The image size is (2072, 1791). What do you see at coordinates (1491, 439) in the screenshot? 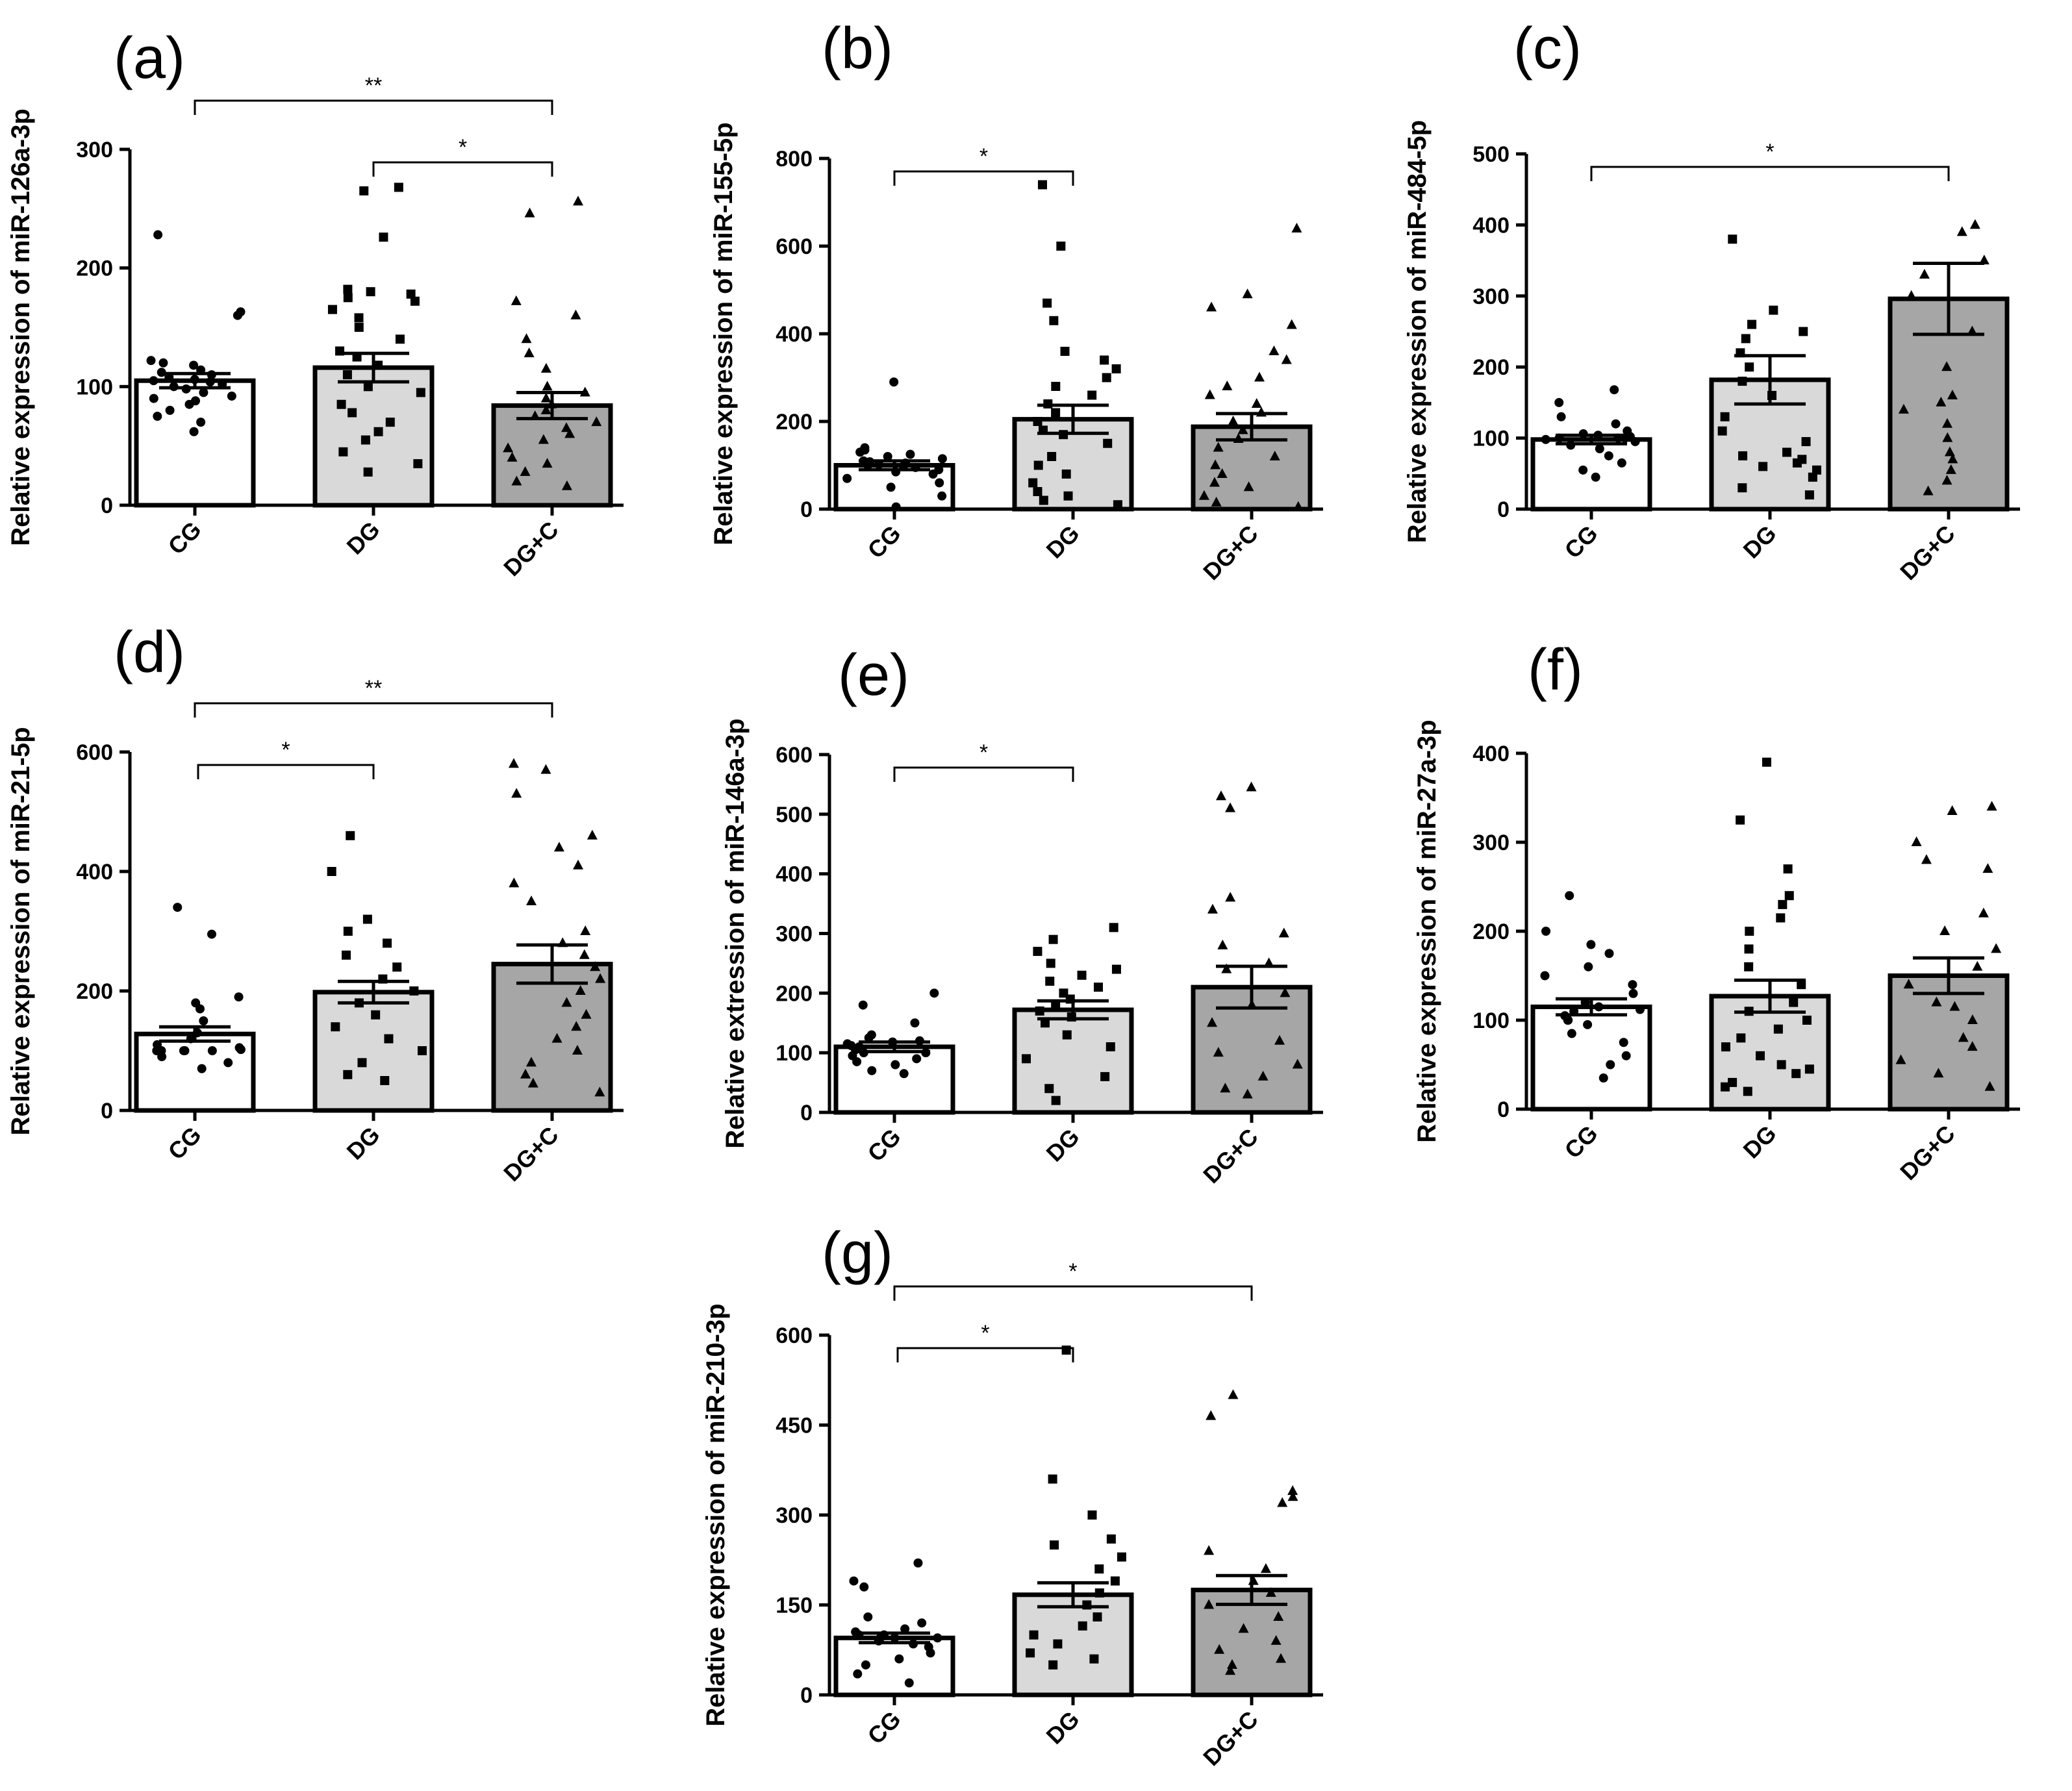
I see `y-tick-label: 100` at bounding box center [1491, 439].